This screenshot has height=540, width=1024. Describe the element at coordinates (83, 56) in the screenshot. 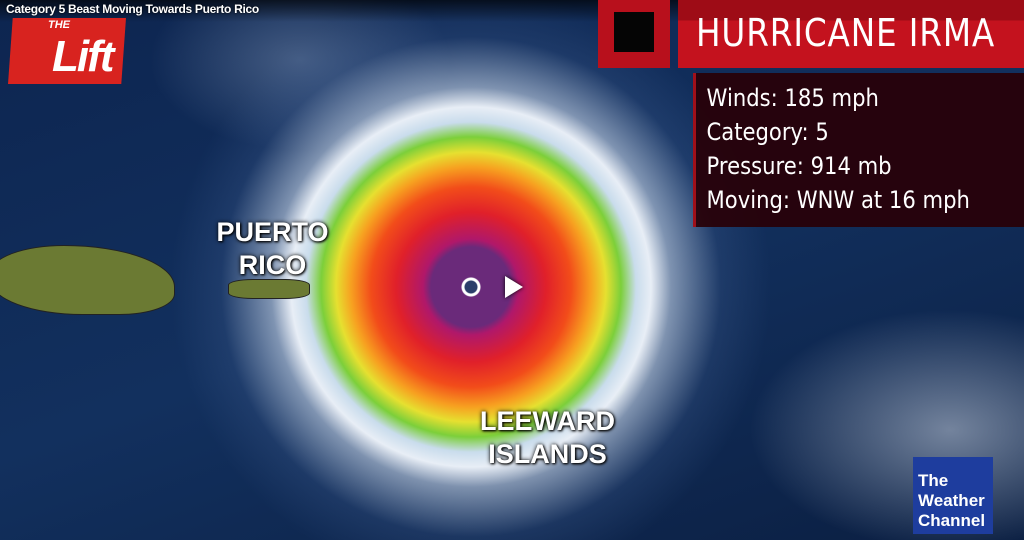

I see `logo-lift: Lift` at that location.